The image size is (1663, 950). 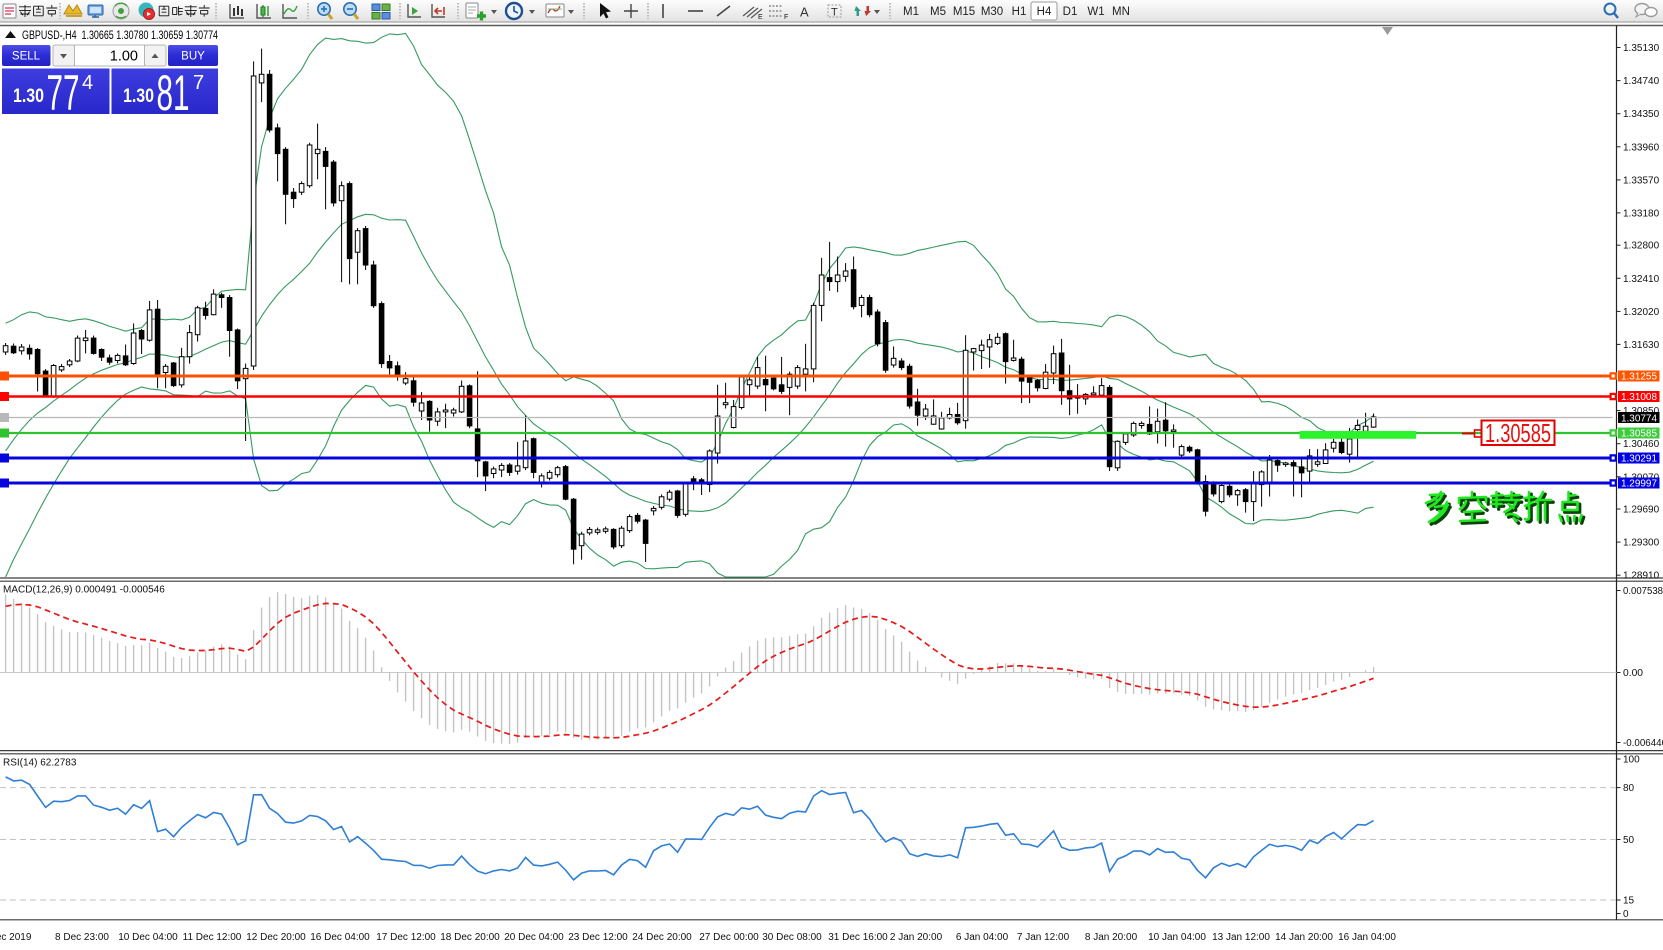 I want to click on svg-text: 2 Jan 20:00, so click(x=916, y=937).